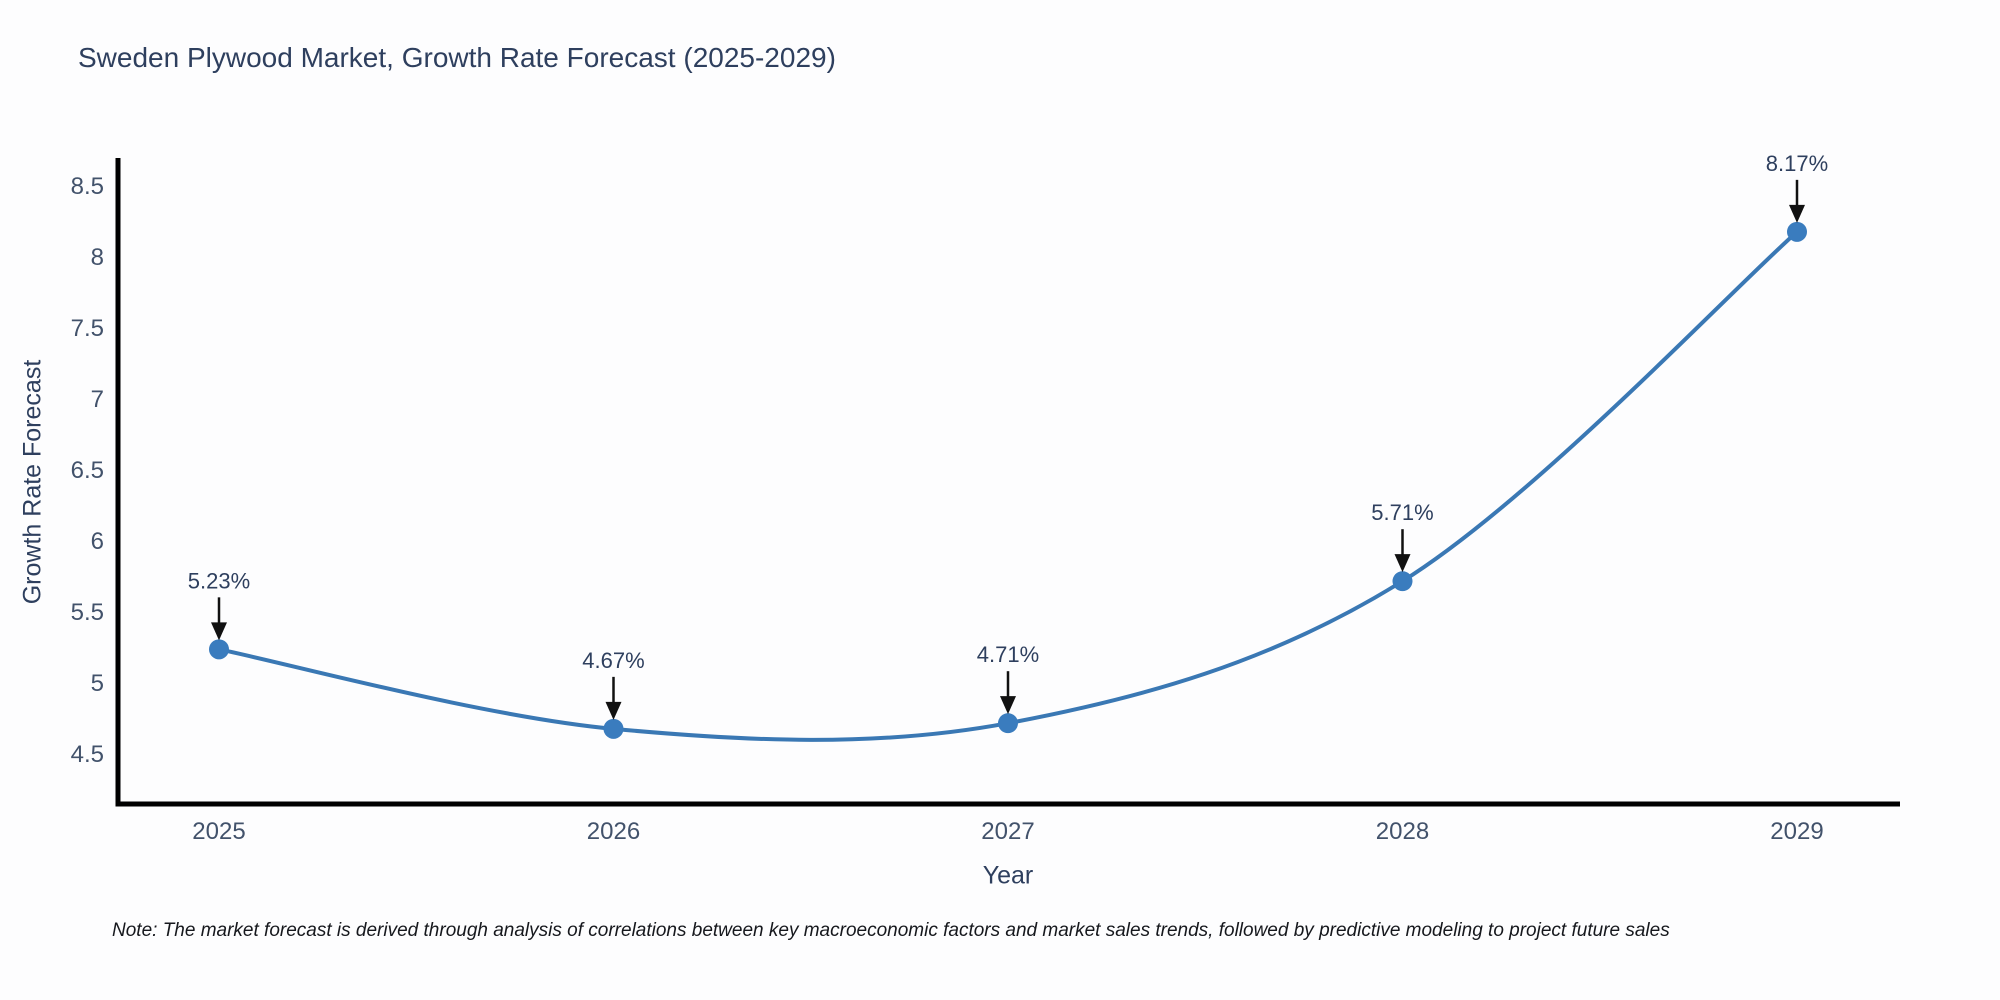 Image resolution: width=2000 pixels, height=1000 pixels. What do you see at coordinates (97, 541) in the screenshot?
I see `y-tick-label: 6` at bounding box center [97, 541].